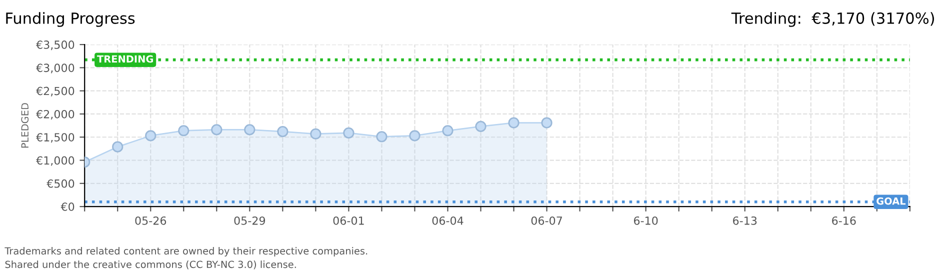 The width and height of the screenshot is (940, 270). Describe the element at coordinates (125, 59) in the screenshot. I see `ref-line-label: TRENDING` at that location.